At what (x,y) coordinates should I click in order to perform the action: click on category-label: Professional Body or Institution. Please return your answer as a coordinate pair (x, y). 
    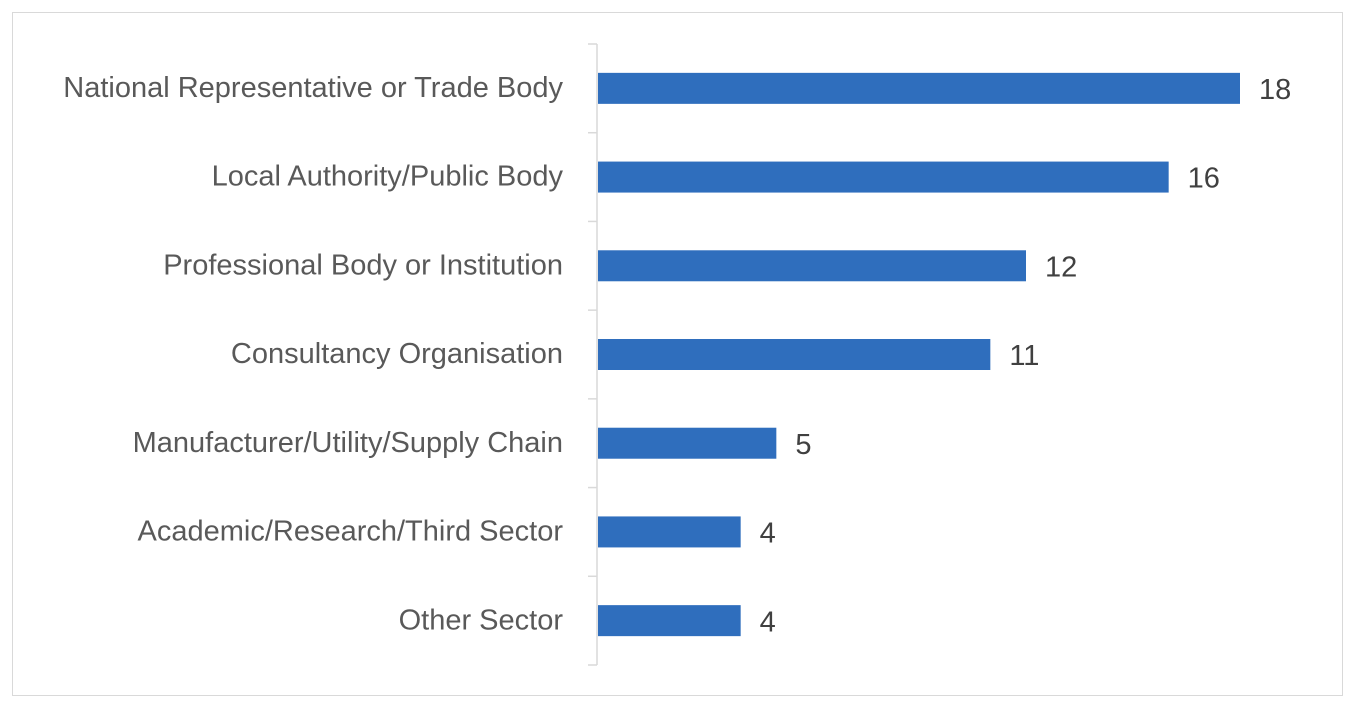
    Looking at the image, I should click on (363, 265).